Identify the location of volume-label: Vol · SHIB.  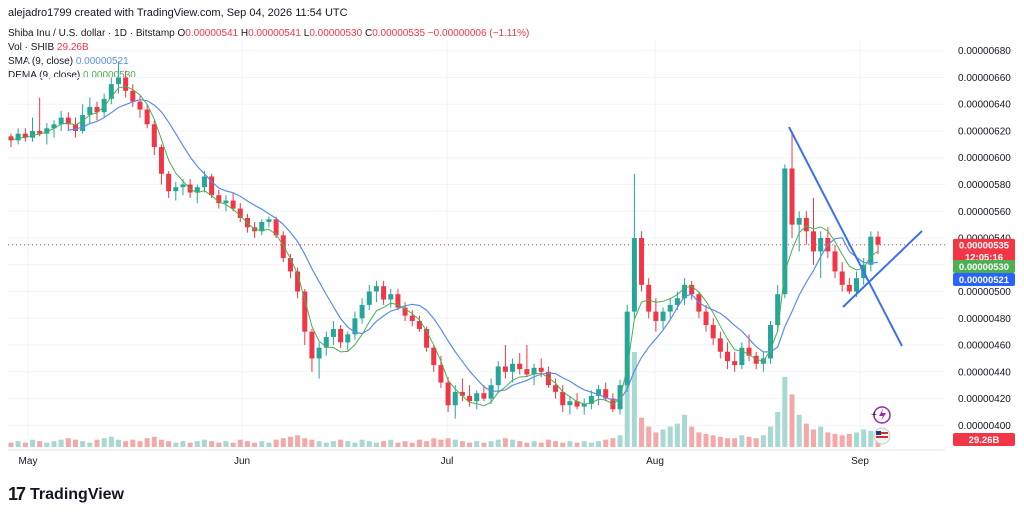
(31, 47).